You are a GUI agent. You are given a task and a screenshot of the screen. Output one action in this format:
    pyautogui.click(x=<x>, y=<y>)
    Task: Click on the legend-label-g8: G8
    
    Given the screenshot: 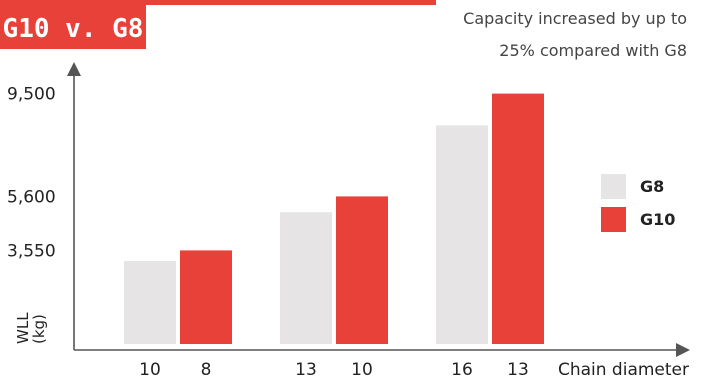 What is the action you would take?
    pyautogui.click(x=652, y=186)
    